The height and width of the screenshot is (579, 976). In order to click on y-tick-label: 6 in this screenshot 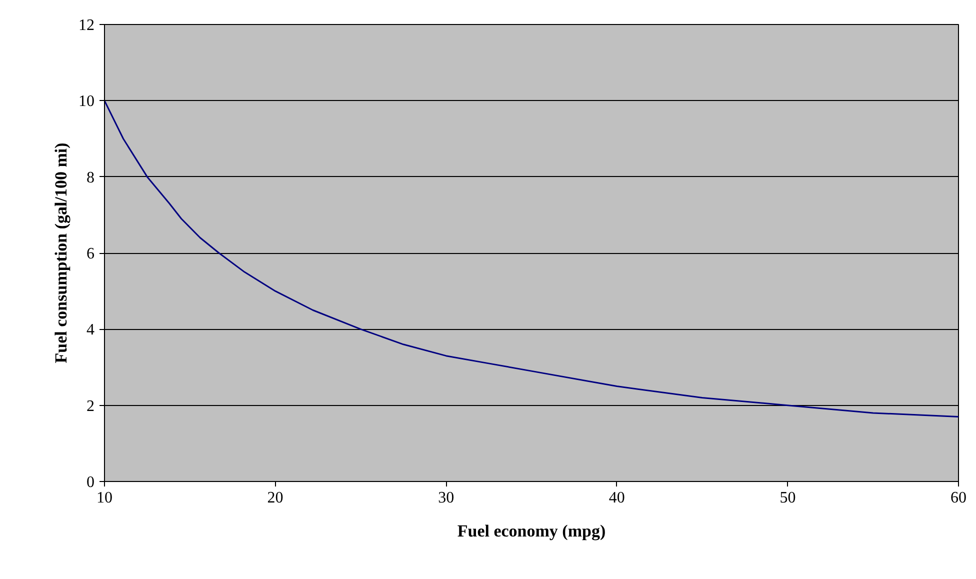, I will do `click(90, 254)`.